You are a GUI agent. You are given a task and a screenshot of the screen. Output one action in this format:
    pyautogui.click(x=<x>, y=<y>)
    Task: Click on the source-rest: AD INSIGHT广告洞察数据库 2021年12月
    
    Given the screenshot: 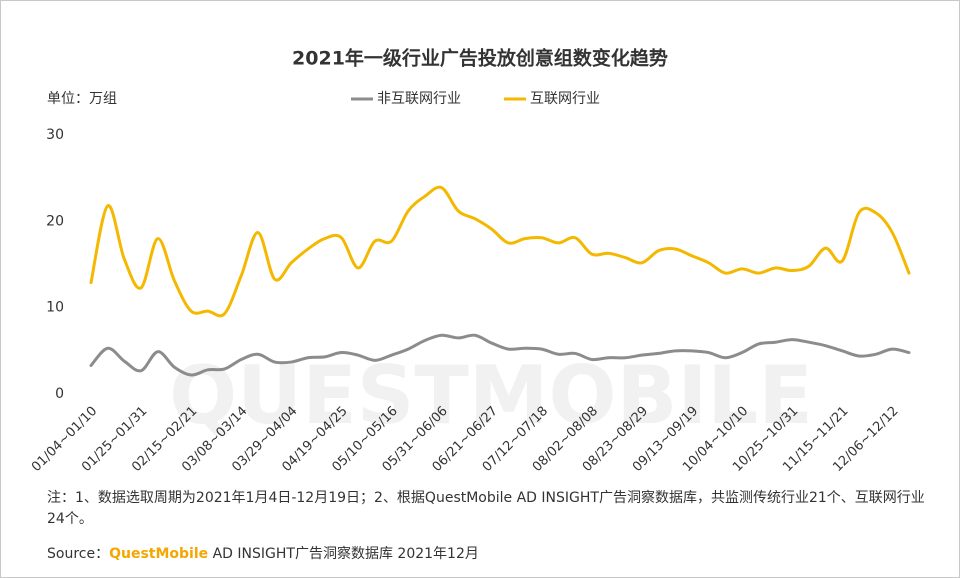 What is the action you would take?
    pyautogui.click(x=343, y=554)
    